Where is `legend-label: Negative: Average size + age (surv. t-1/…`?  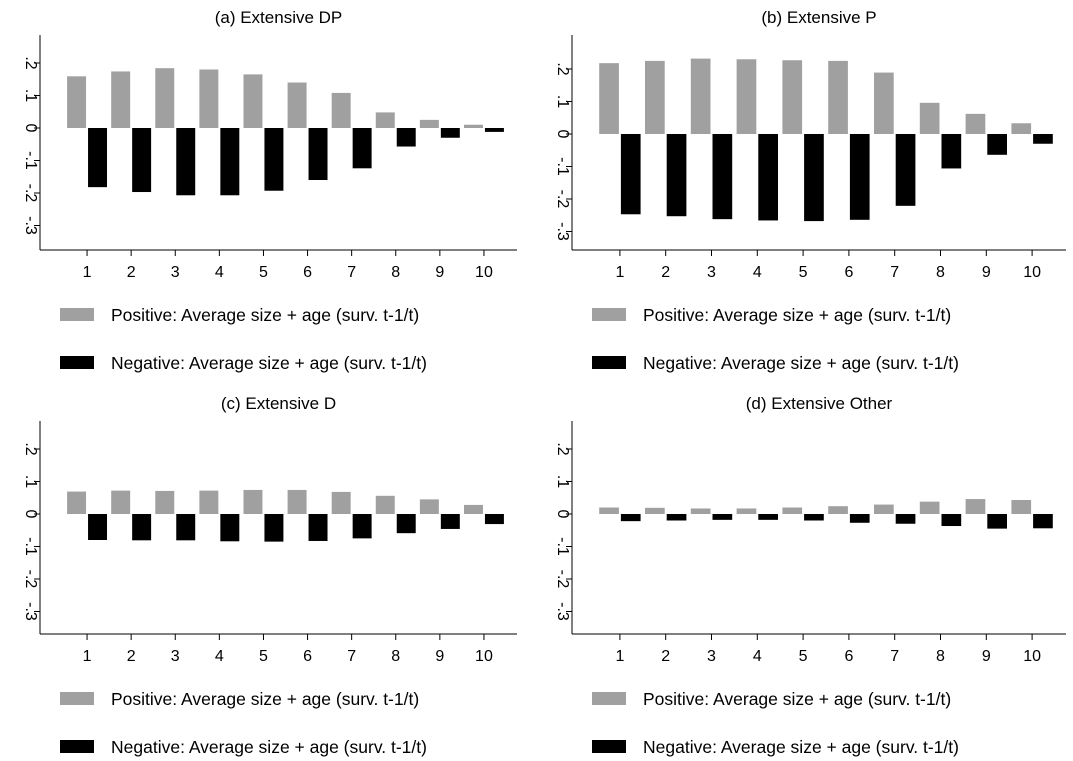
legend-label: Negative: Average size + age (surv. t-1/… is located at coordinates (269, 363).